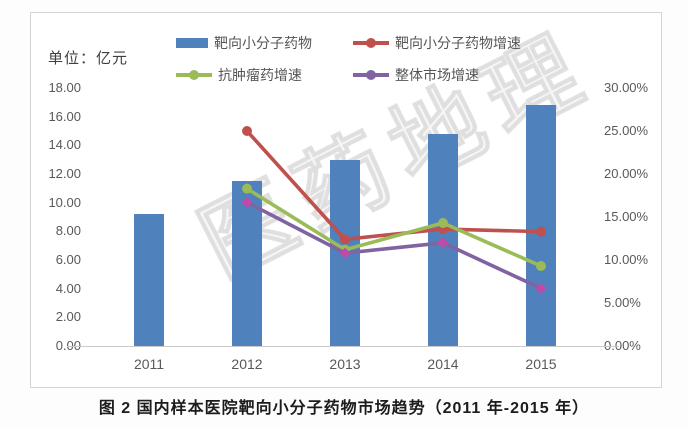 The image size is (688, 427). I want to click on x-axis-label-2011: 2011, so click(149, 364).